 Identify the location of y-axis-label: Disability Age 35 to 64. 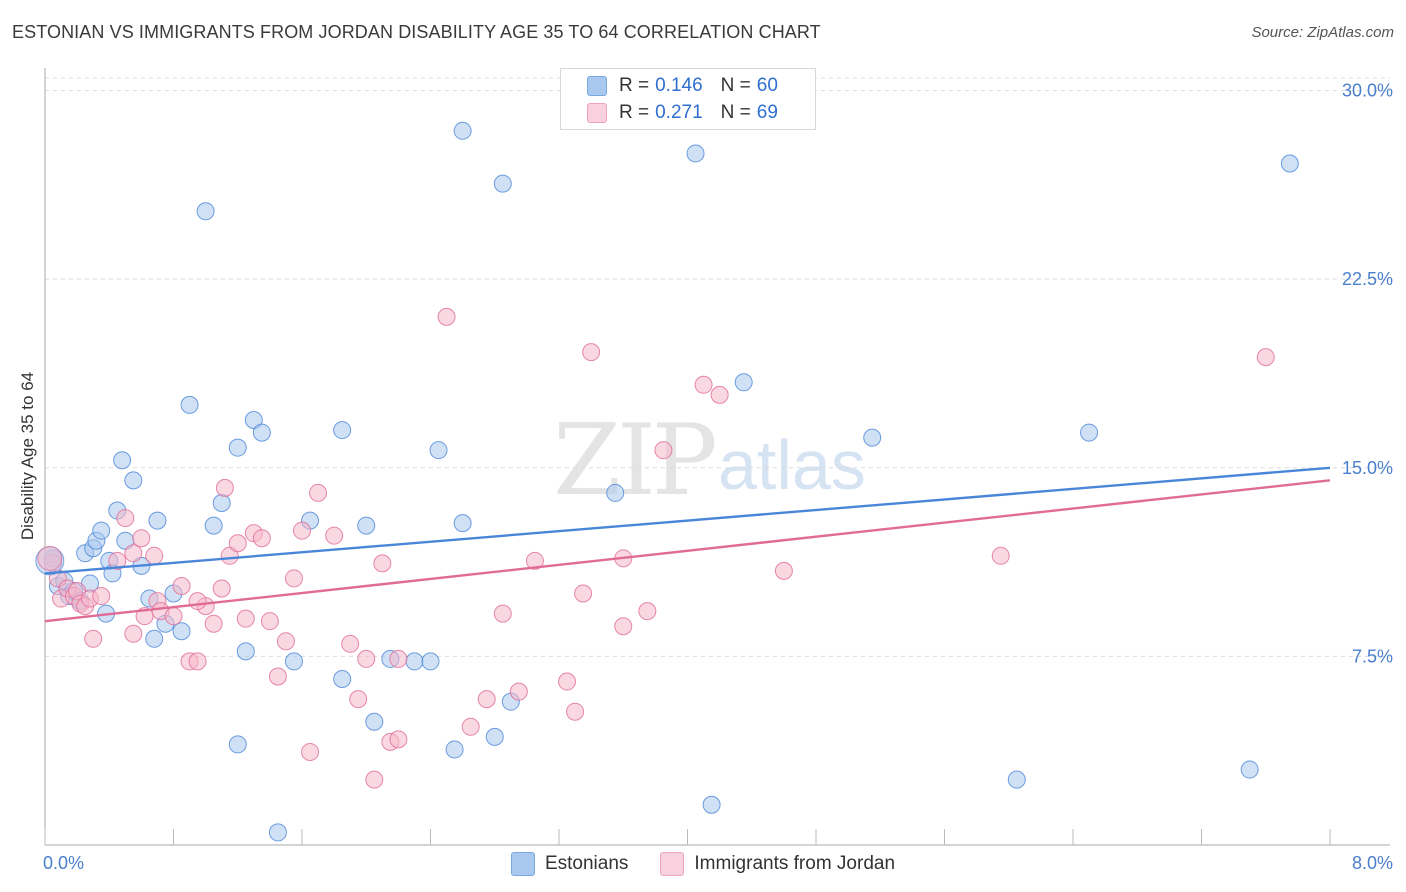
(27, 456).